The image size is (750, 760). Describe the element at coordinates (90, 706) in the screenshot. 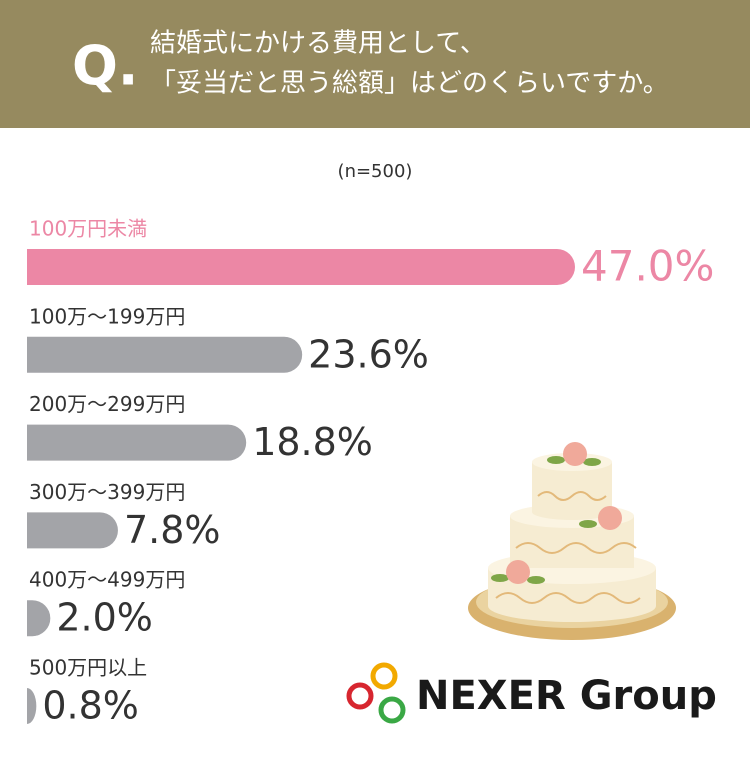

I see `value-label: 0.8%` at that location.